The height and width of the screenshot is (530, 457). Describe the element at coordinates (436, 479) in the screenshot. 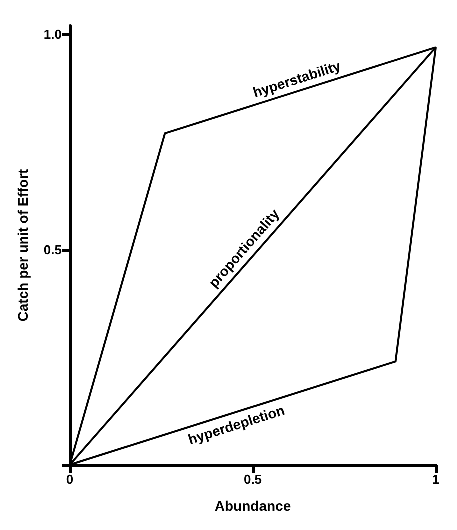

I see `x-tick-label: 1` at that location.